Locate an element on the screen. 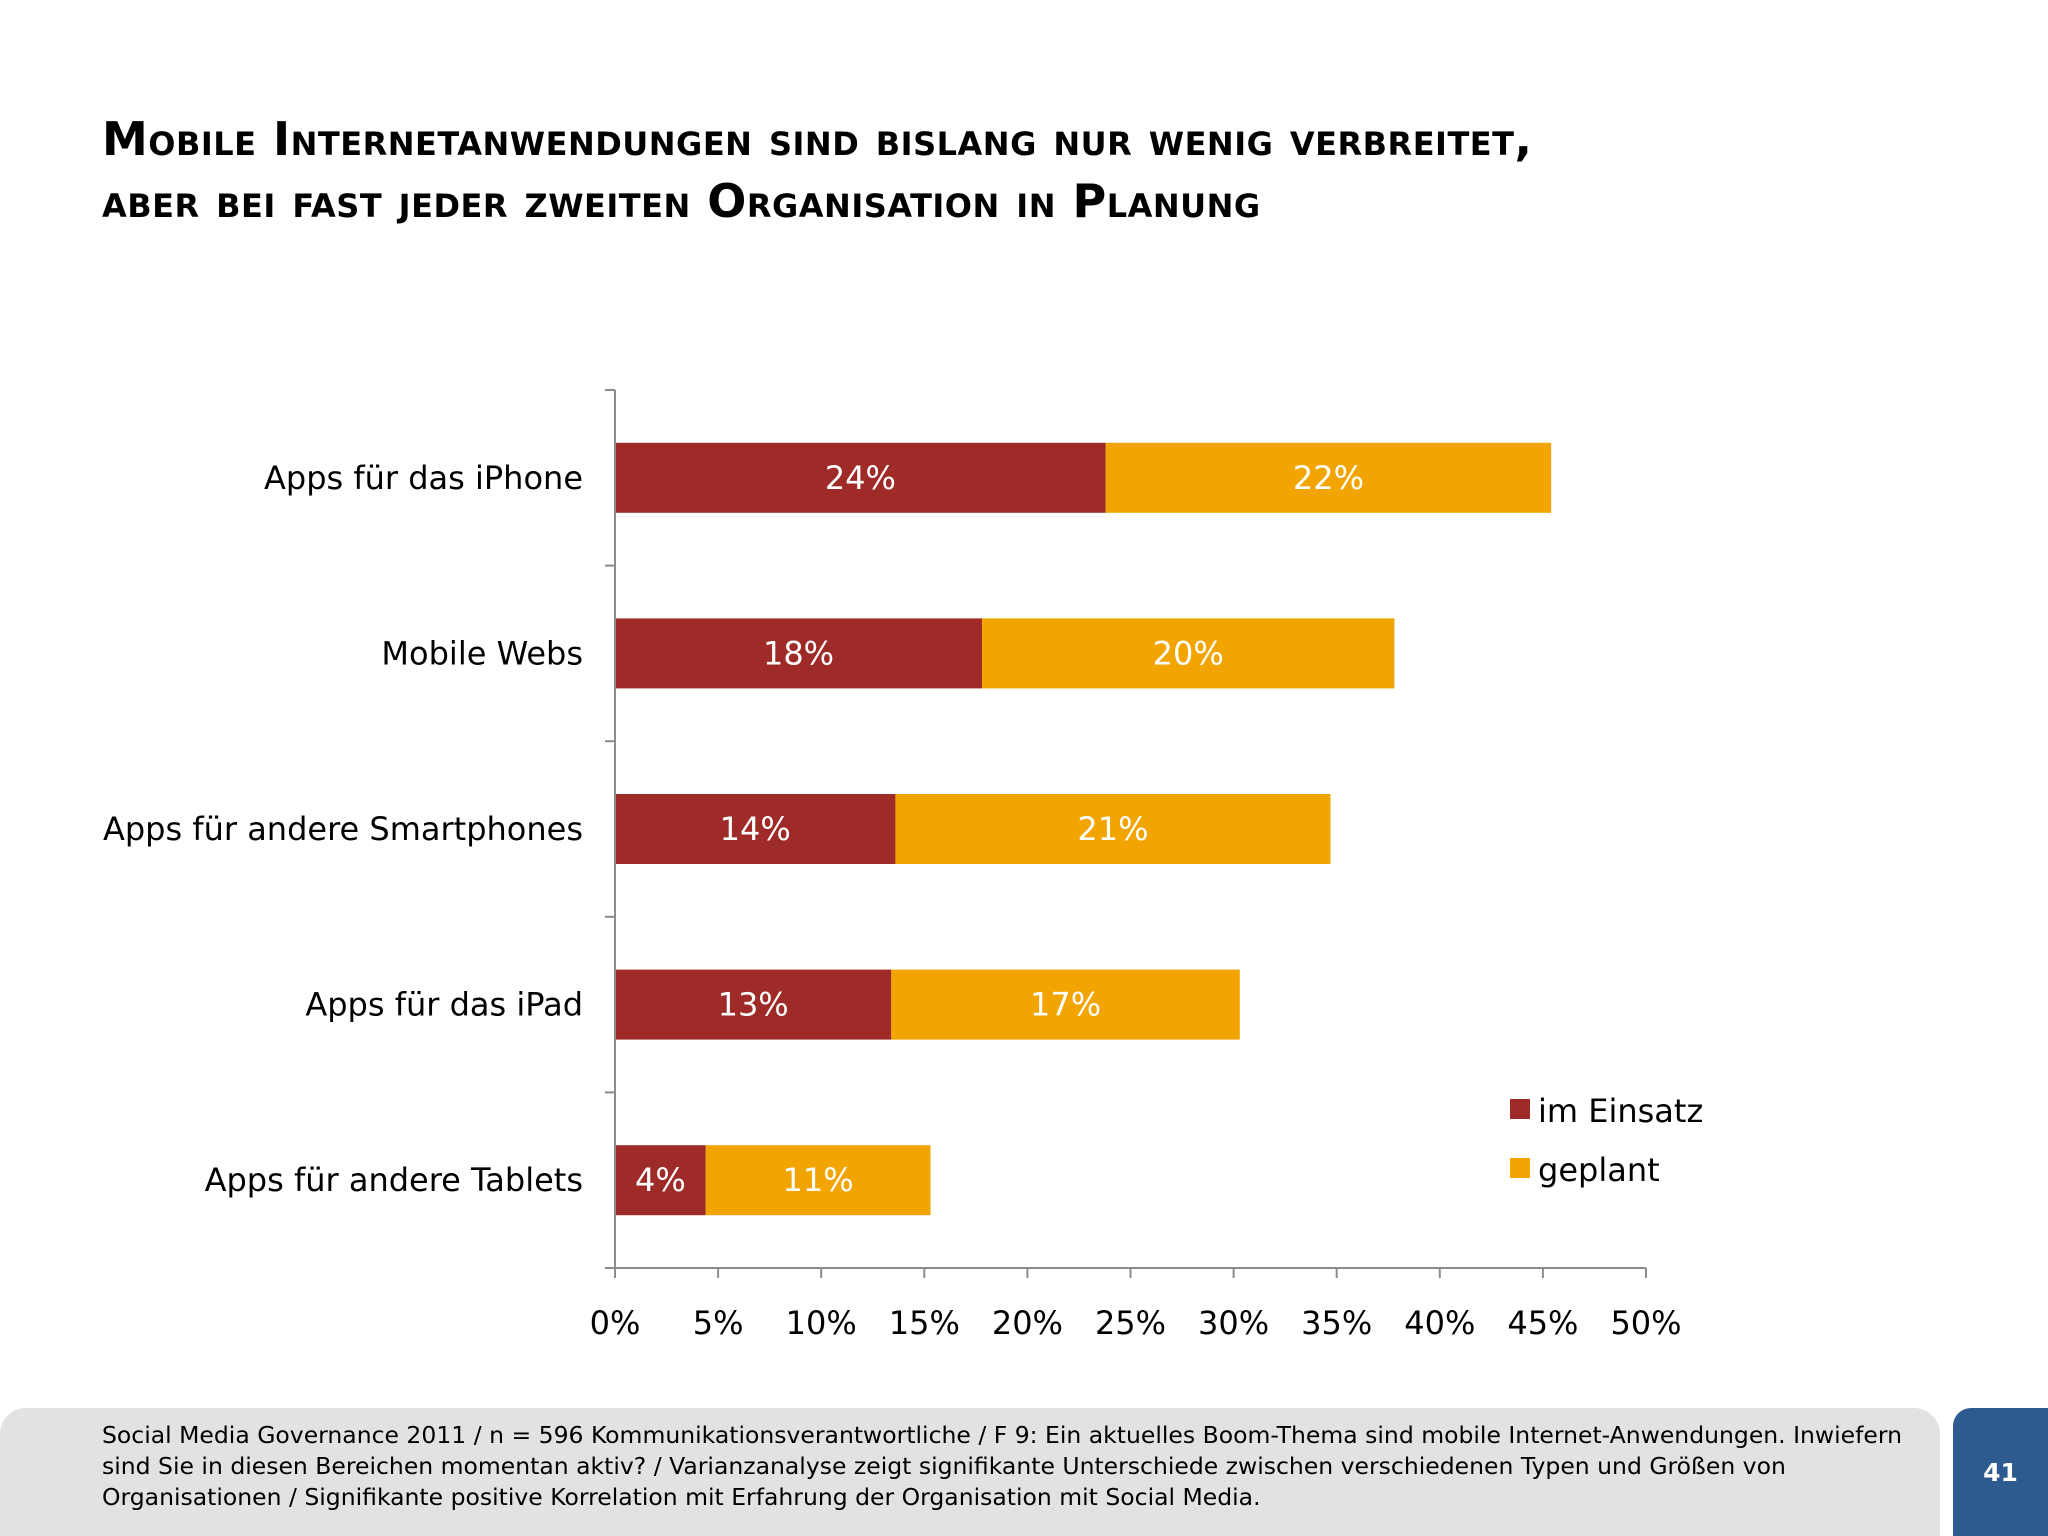  page-number: 41 is located at coordinates (2000, 1472).